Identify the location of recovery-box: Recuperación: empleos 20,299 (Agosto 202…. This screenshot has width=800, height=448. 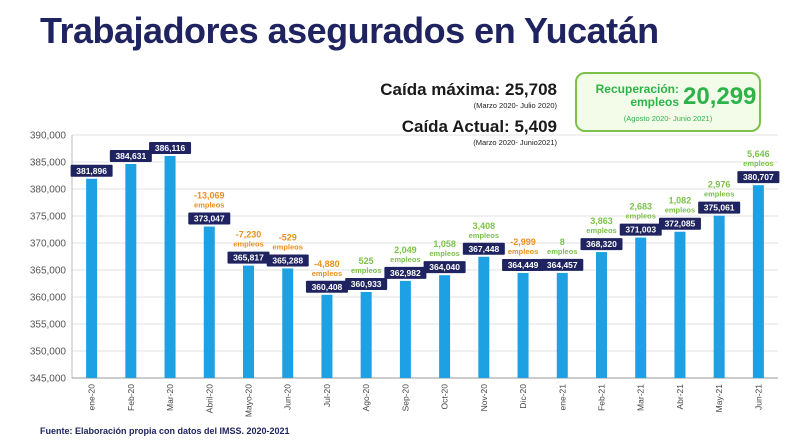
(668, 102).